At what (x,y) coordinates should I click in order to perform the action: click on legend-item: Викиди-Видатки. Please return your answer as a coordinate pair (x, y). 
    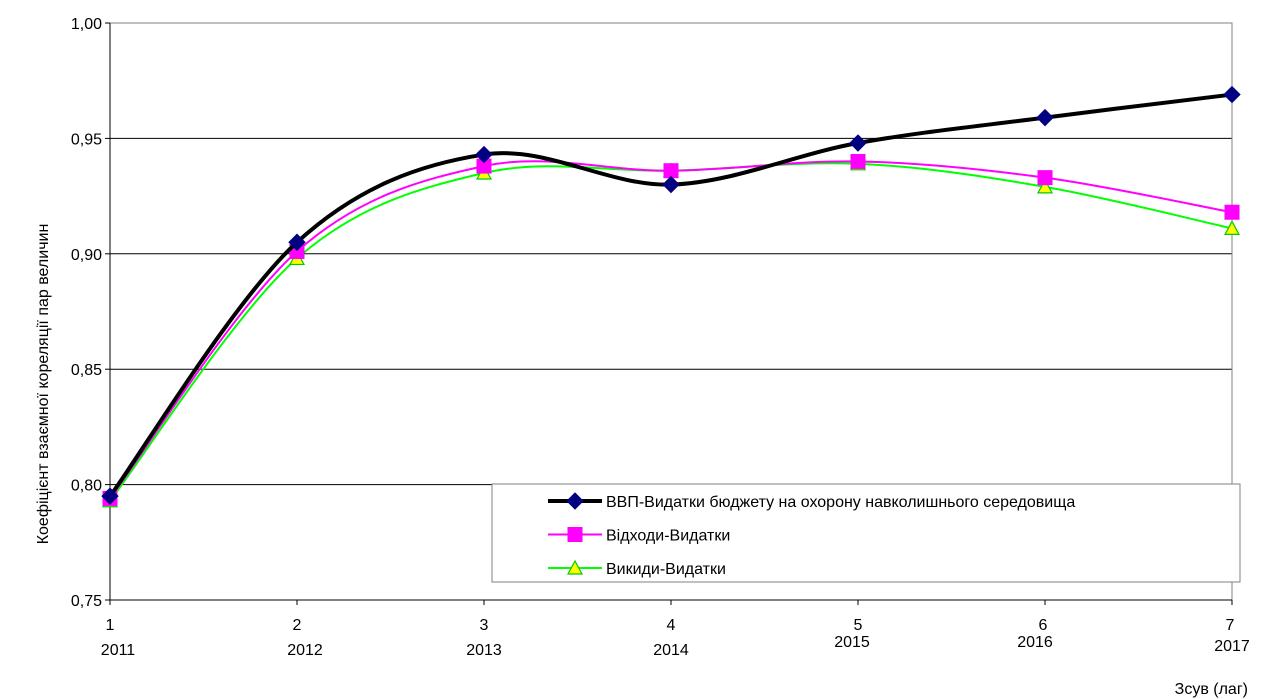
    Looking at the image, I should click on (637, 568).